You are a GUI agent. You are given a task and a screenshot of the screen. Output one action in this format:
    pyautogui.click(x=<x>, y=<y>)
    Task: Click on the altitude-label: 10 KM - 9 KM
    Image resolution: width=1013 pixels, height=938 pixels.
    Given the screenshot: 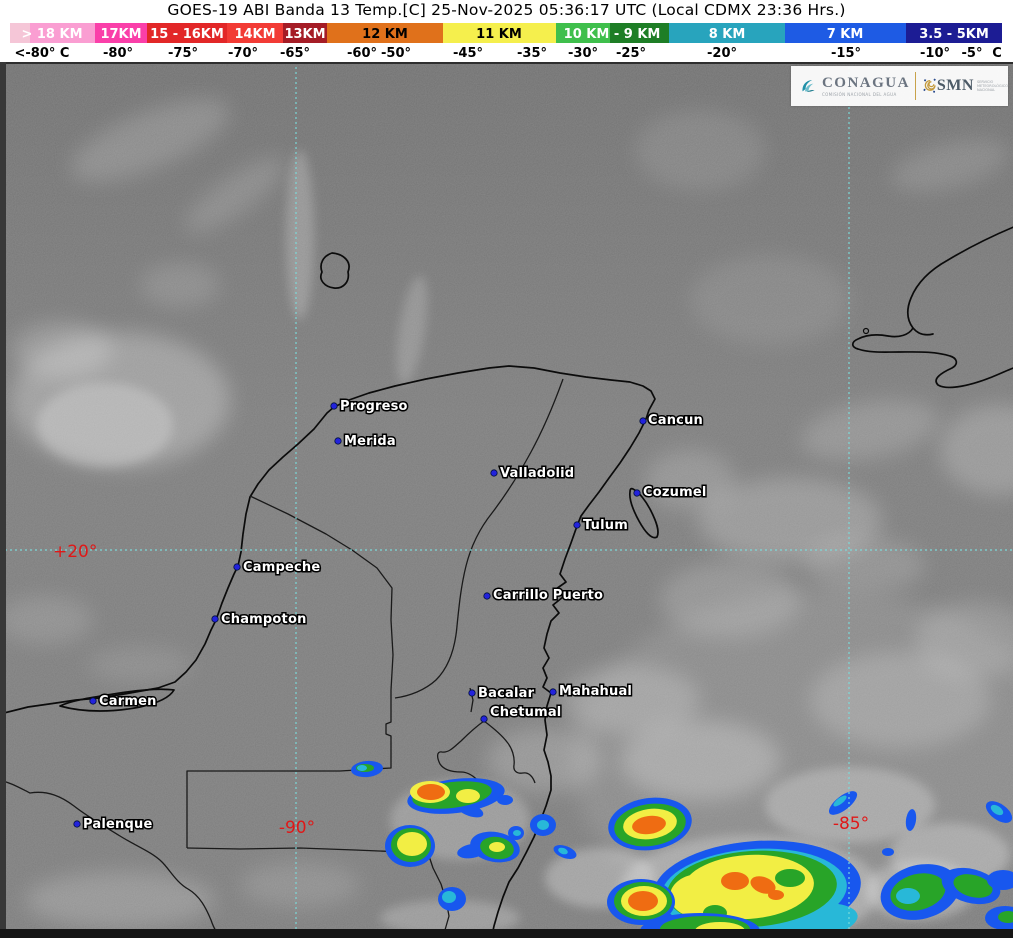 What is the action you would take?
    pyautogui.click(x=612, y=34)
    